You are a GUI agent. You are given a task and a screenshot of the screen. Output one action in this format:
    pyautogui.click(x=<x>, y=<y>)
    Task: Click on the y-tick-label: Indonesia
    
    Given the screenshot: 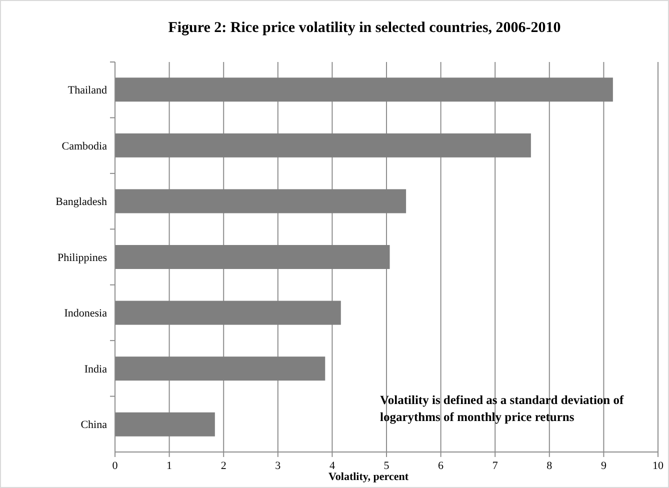 What is the action you would take?
    pyautogui.click(x=86, y=314)
    